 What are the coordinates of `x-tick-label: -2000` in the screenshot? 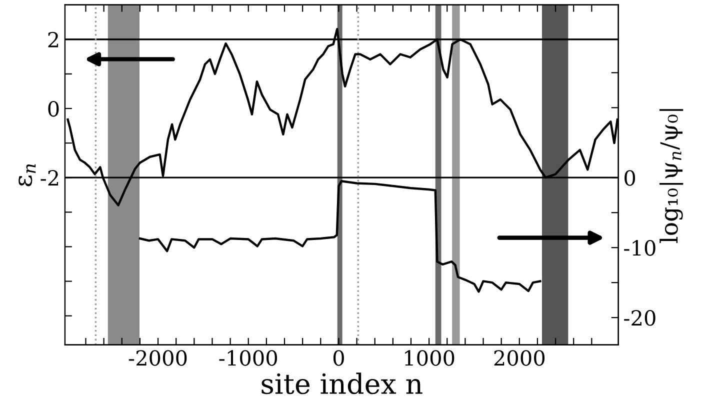 It's located at (157, 358).